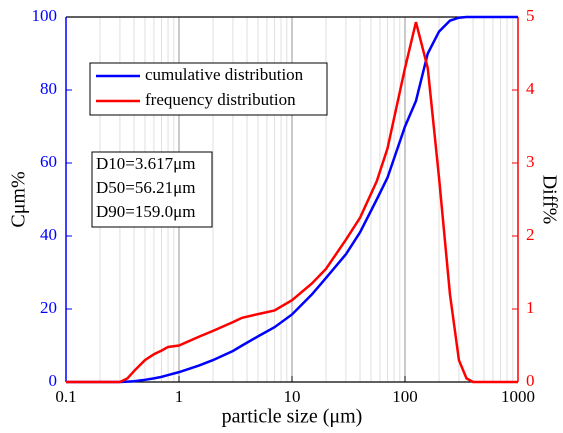 The image size is (563, 433). Describe the element at coordinates (48, 88) in the screenshot. I see `y-tick-label: 80` at that location.